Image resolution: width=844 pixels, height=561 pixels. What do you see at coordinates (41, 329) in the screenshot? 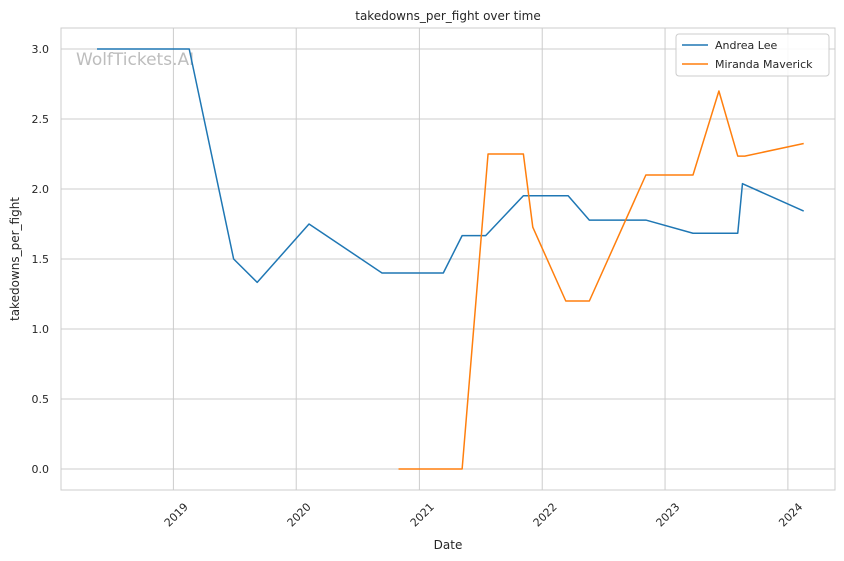
I see `y-tick-label: 1.0` at bounding box center [41, 329].